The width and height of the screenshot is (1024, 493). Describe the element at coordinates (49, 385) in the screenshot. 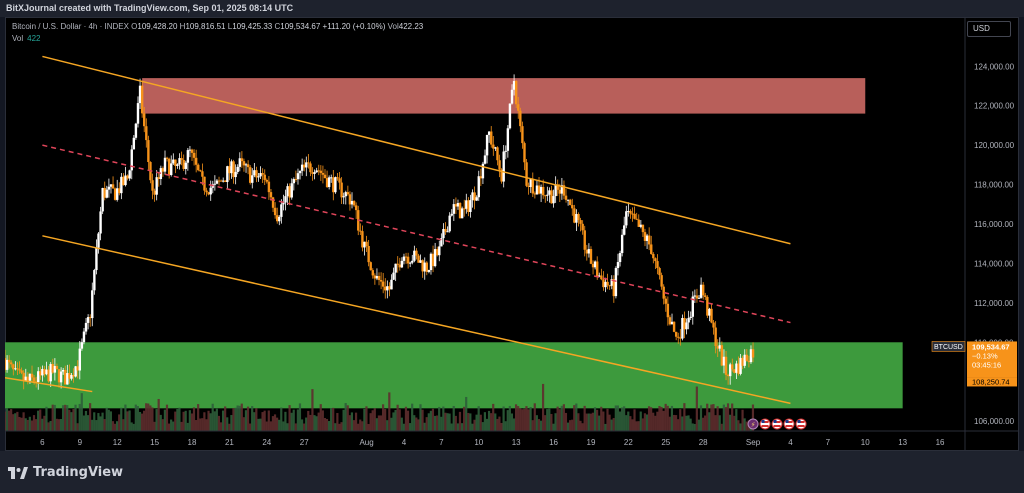

I see `support-trendline` at that location.